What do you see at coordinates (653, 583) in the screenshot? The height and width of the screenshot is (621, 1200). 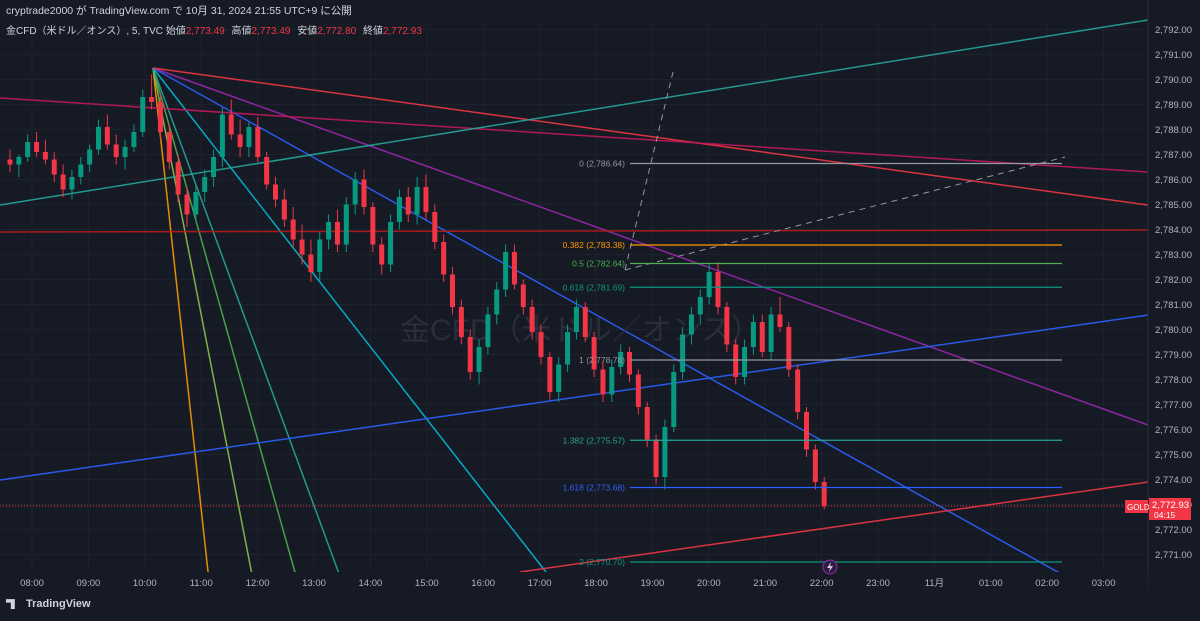 I see `time-tick-label: 19:00` at bounding box center [653, 583].